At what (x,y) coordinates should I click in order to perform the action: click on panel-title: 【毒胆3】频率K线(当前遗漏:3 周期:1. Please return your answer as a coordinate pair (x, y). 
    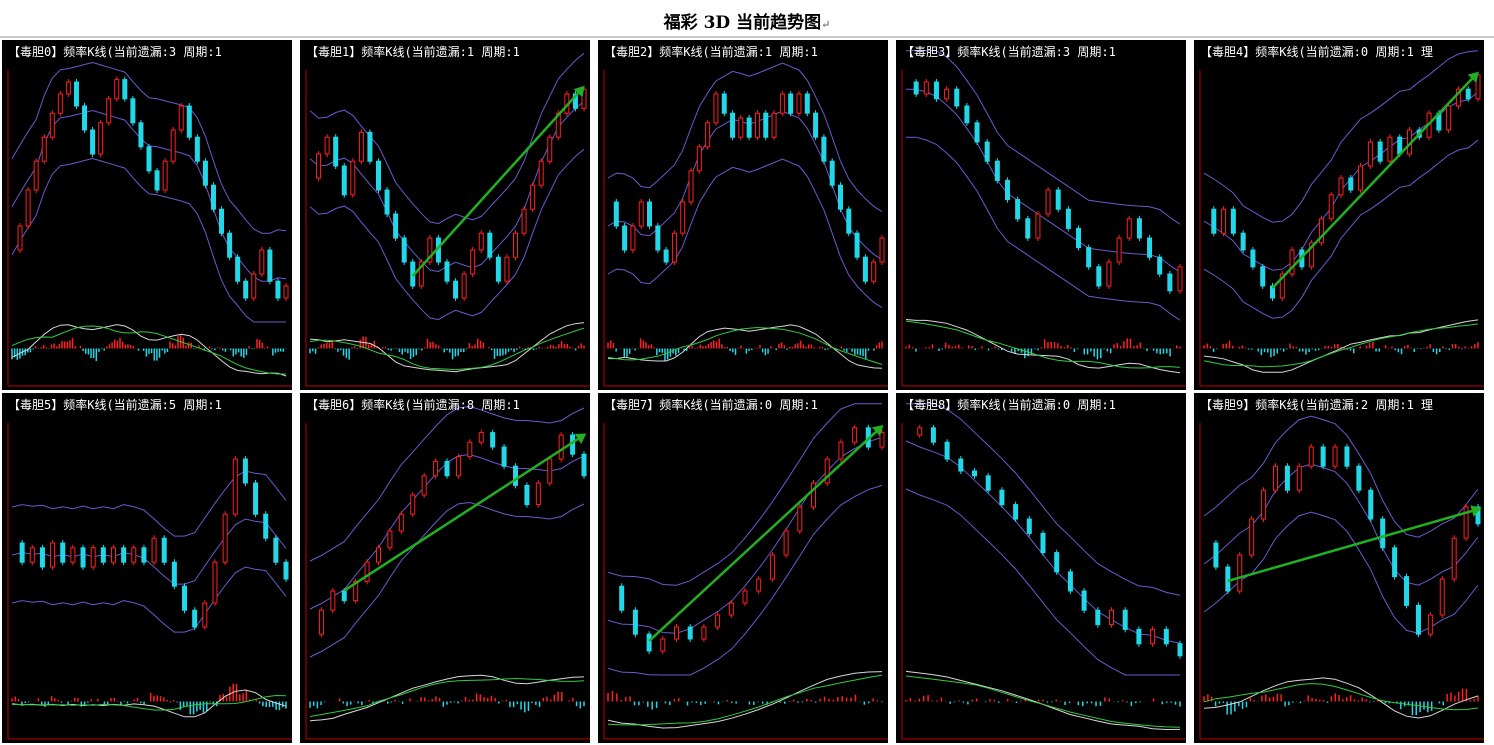
    Looking at the image, I should click on (1009, 52).